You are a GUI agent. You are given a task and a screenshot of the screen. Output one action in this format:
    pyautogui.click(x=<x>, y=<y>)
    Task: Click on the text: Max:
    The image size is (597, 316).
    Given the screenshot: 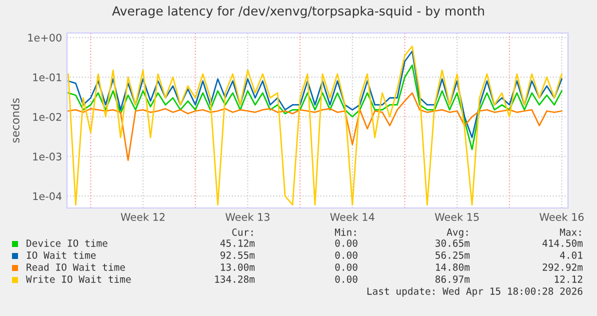 What is the action you would take?
    pyautogui.click(x=570, y=232)
    